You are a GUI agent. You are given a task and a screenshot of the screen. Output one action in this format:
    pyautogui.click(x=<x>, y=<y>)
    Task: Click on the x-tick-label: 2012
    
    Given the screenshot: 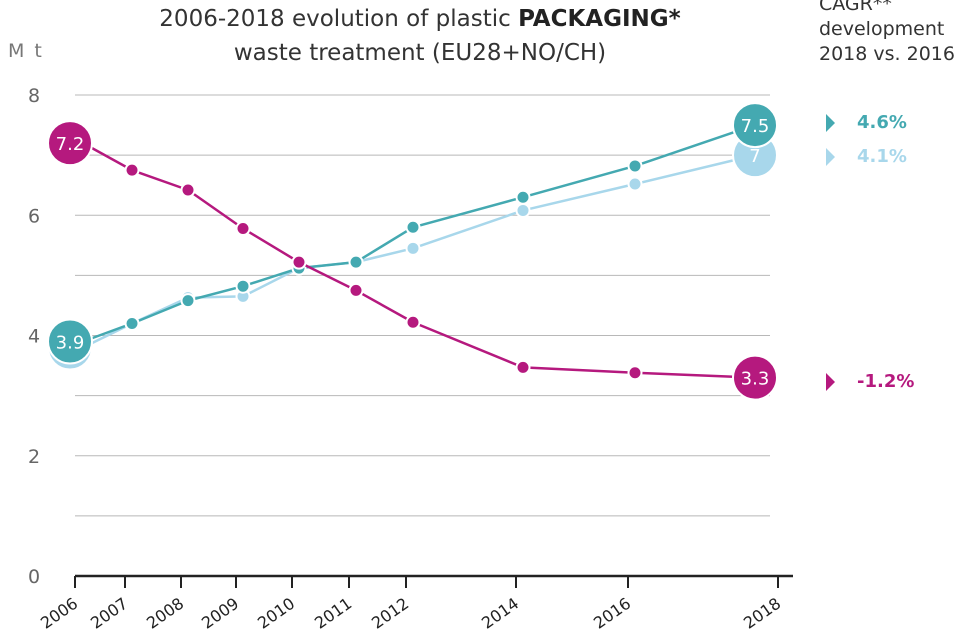 What is the action you would take?
    pyautogui.click(x=390, y=613)
    